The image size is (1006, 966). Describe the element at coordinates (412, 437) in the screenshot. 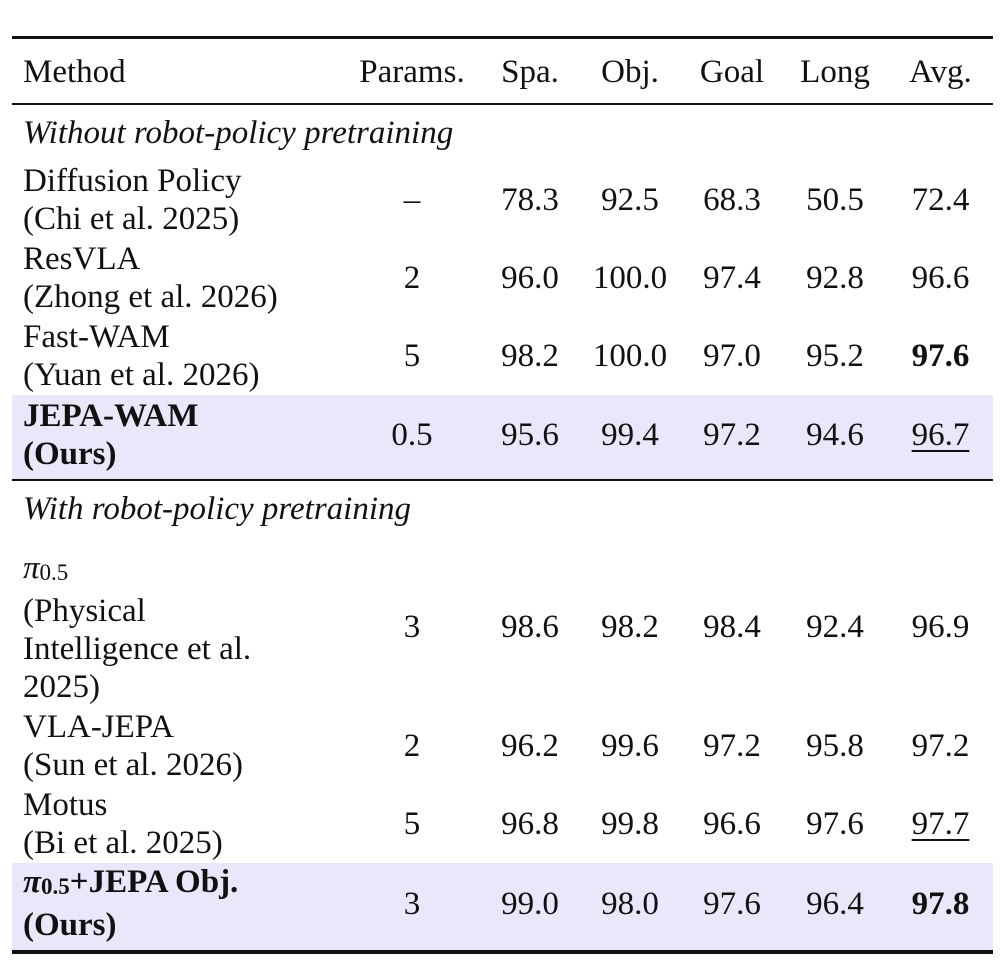

I see `params-cell: 0.5` at that location.